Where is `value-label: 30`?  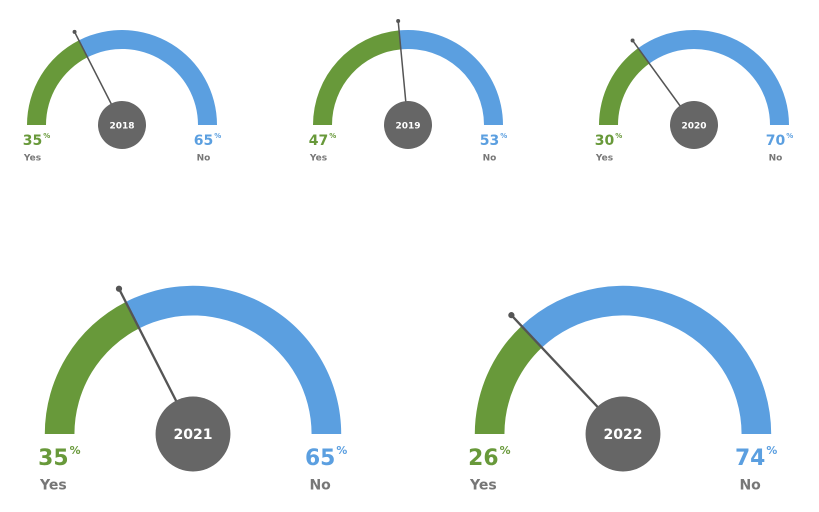 value-label: 30 is located at coordinates (605, 141).